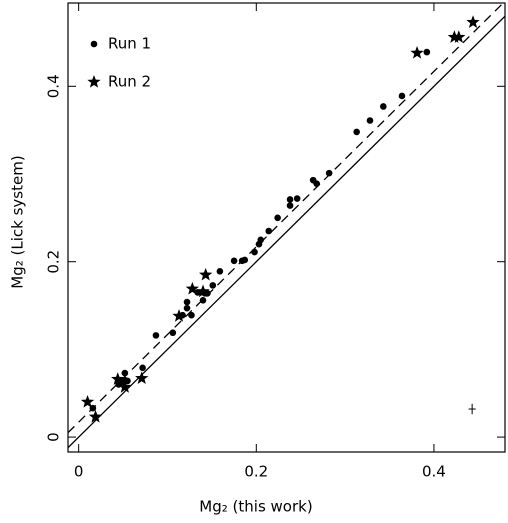  What do you see at coordinates (54, 437) in the screenshot?
I see `y-tick-label: 0` at bounding box center [54, 437].